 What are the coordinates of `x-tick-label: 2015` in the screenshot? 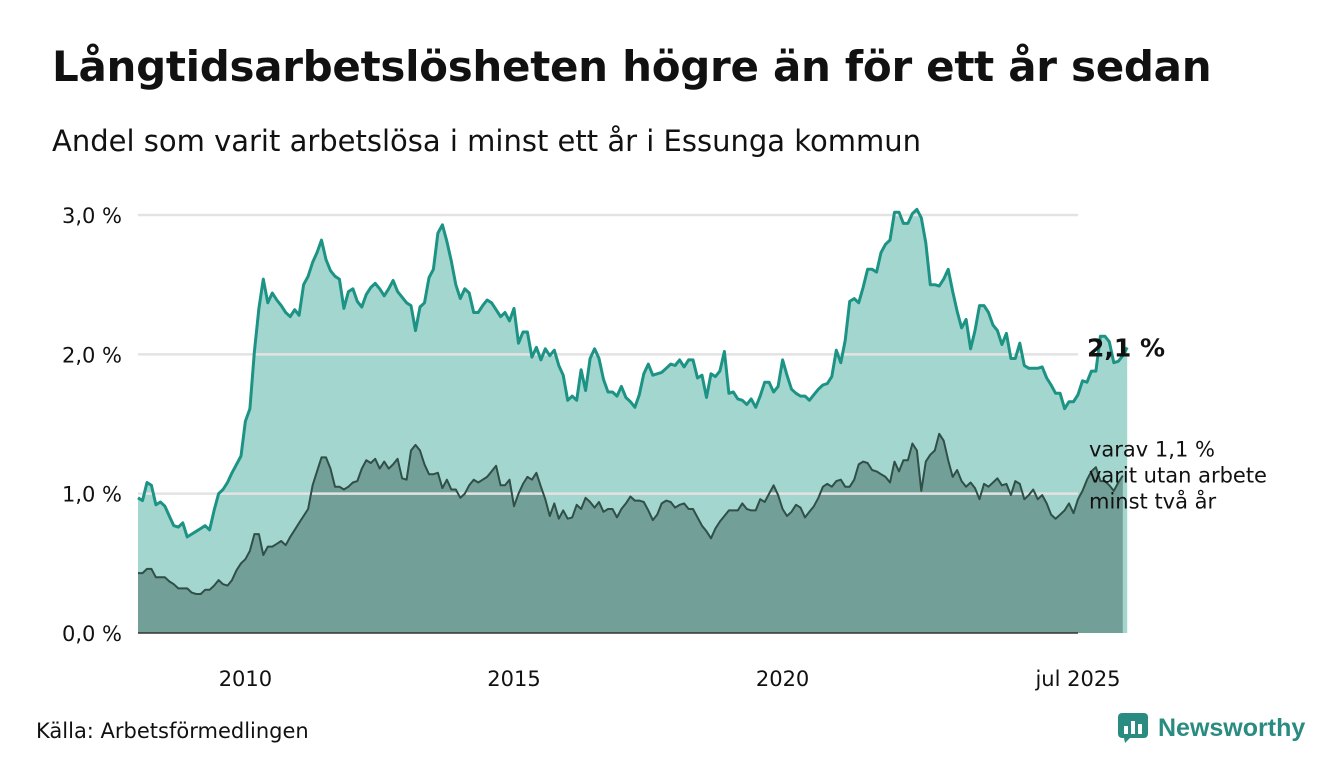 It's located at (513, 679).